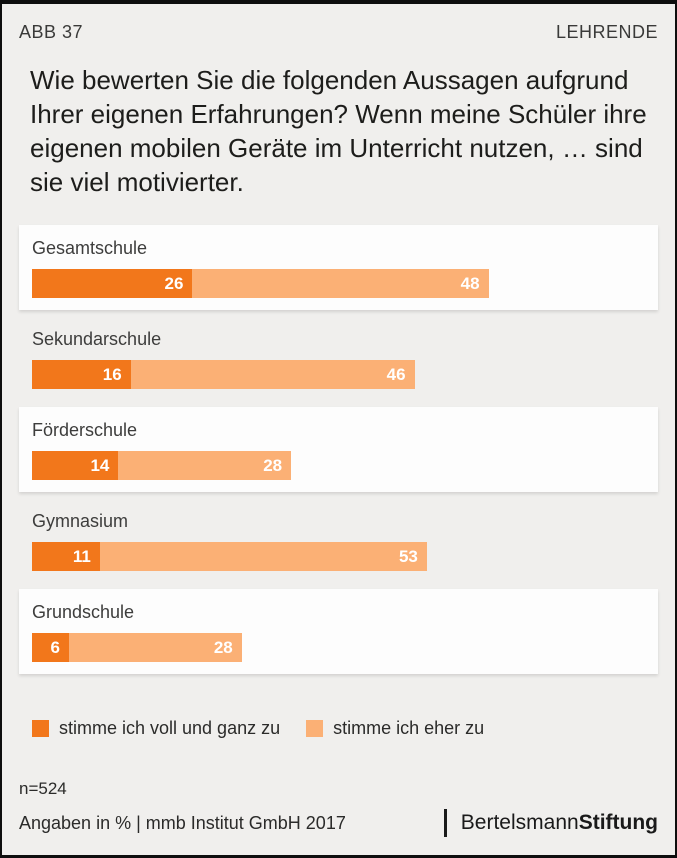  Describe the element at coordinates (51, 647) in the screenshot. I see `bar-segment-voll-und-ganz: 6` at that location.